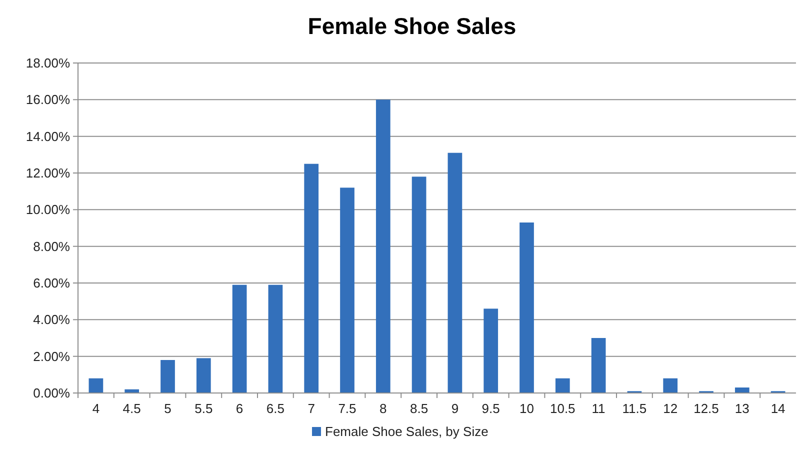 The width and height of the screenshot is (797, 463). What do you see at coordinates (48, 210) in the screenshot?
I see `y-tick-label: 10.00%` at bounding box center [48, 210].